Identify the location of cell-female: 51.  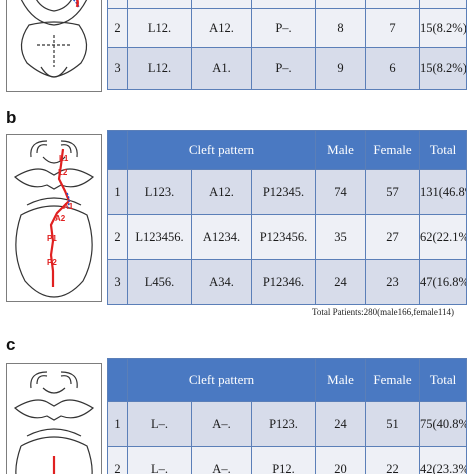
(393, 424).